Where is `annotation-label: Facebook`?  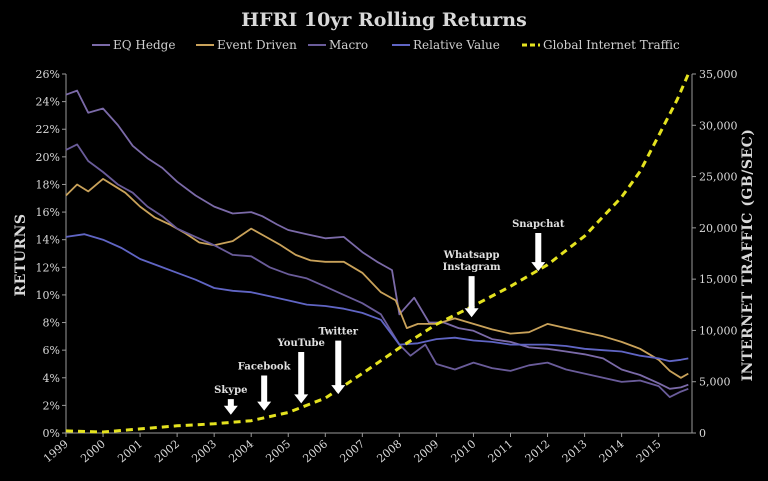
annotation-label: Facebook is located at coordinates (265, 367).